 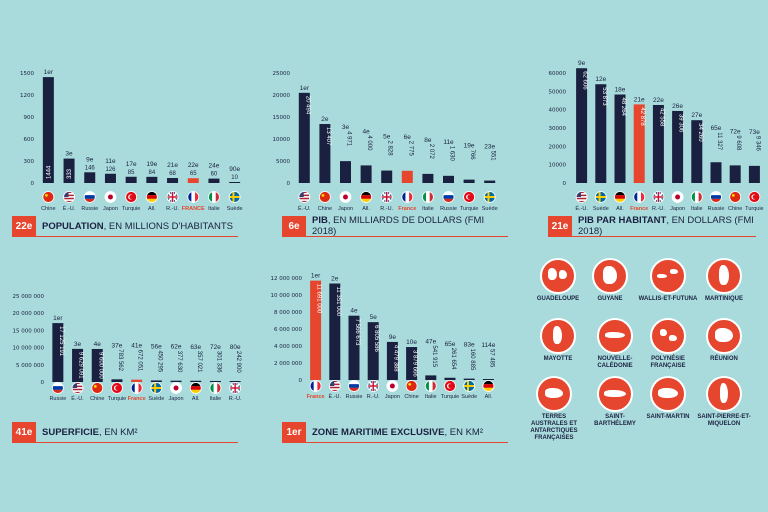 I want to click on value-label: 2 072, so click(x=431, y=152).